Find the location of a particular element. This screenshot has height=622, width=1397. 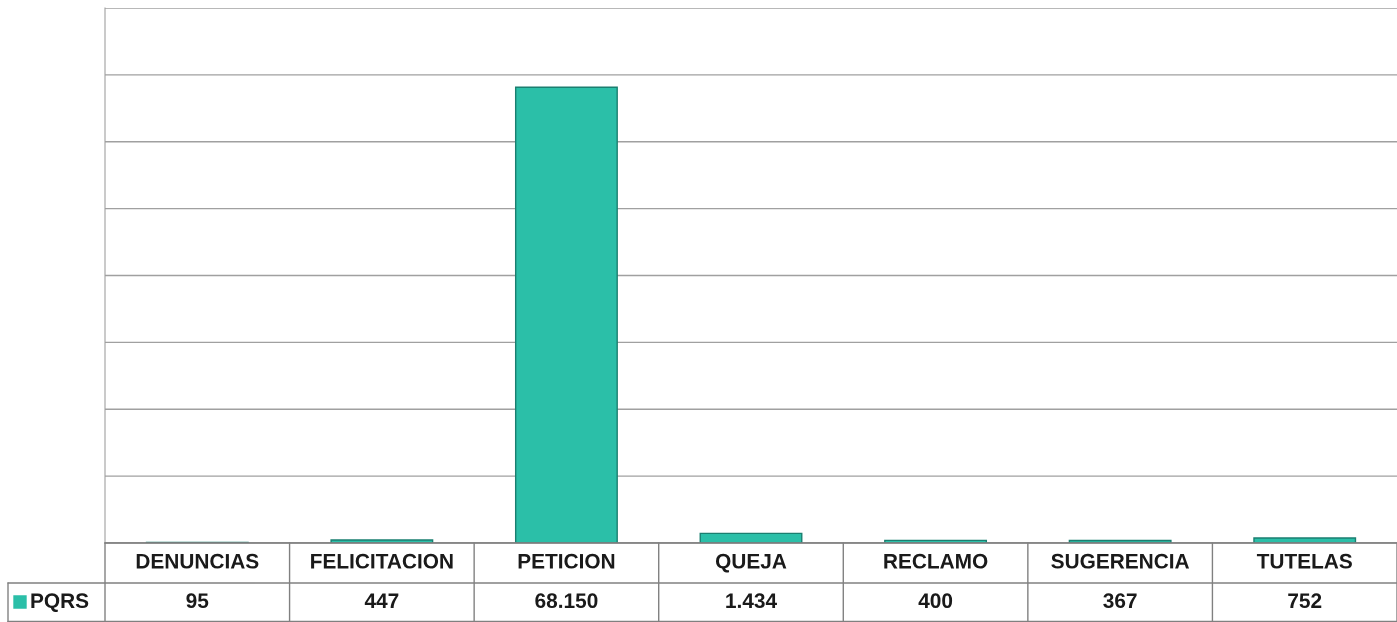

x-tick-label: RECLAMO is located at coordinates (936, 561).